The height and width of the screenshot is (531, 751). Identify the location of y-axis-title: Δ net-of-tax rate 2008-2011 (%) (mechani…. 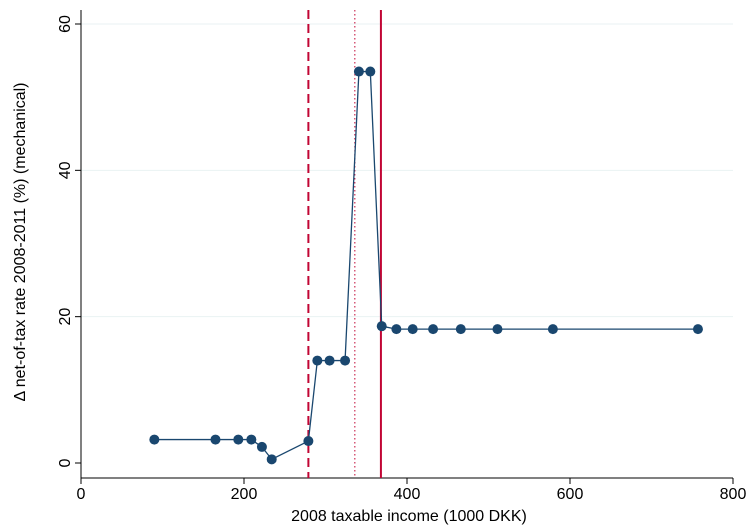
(20, 242).